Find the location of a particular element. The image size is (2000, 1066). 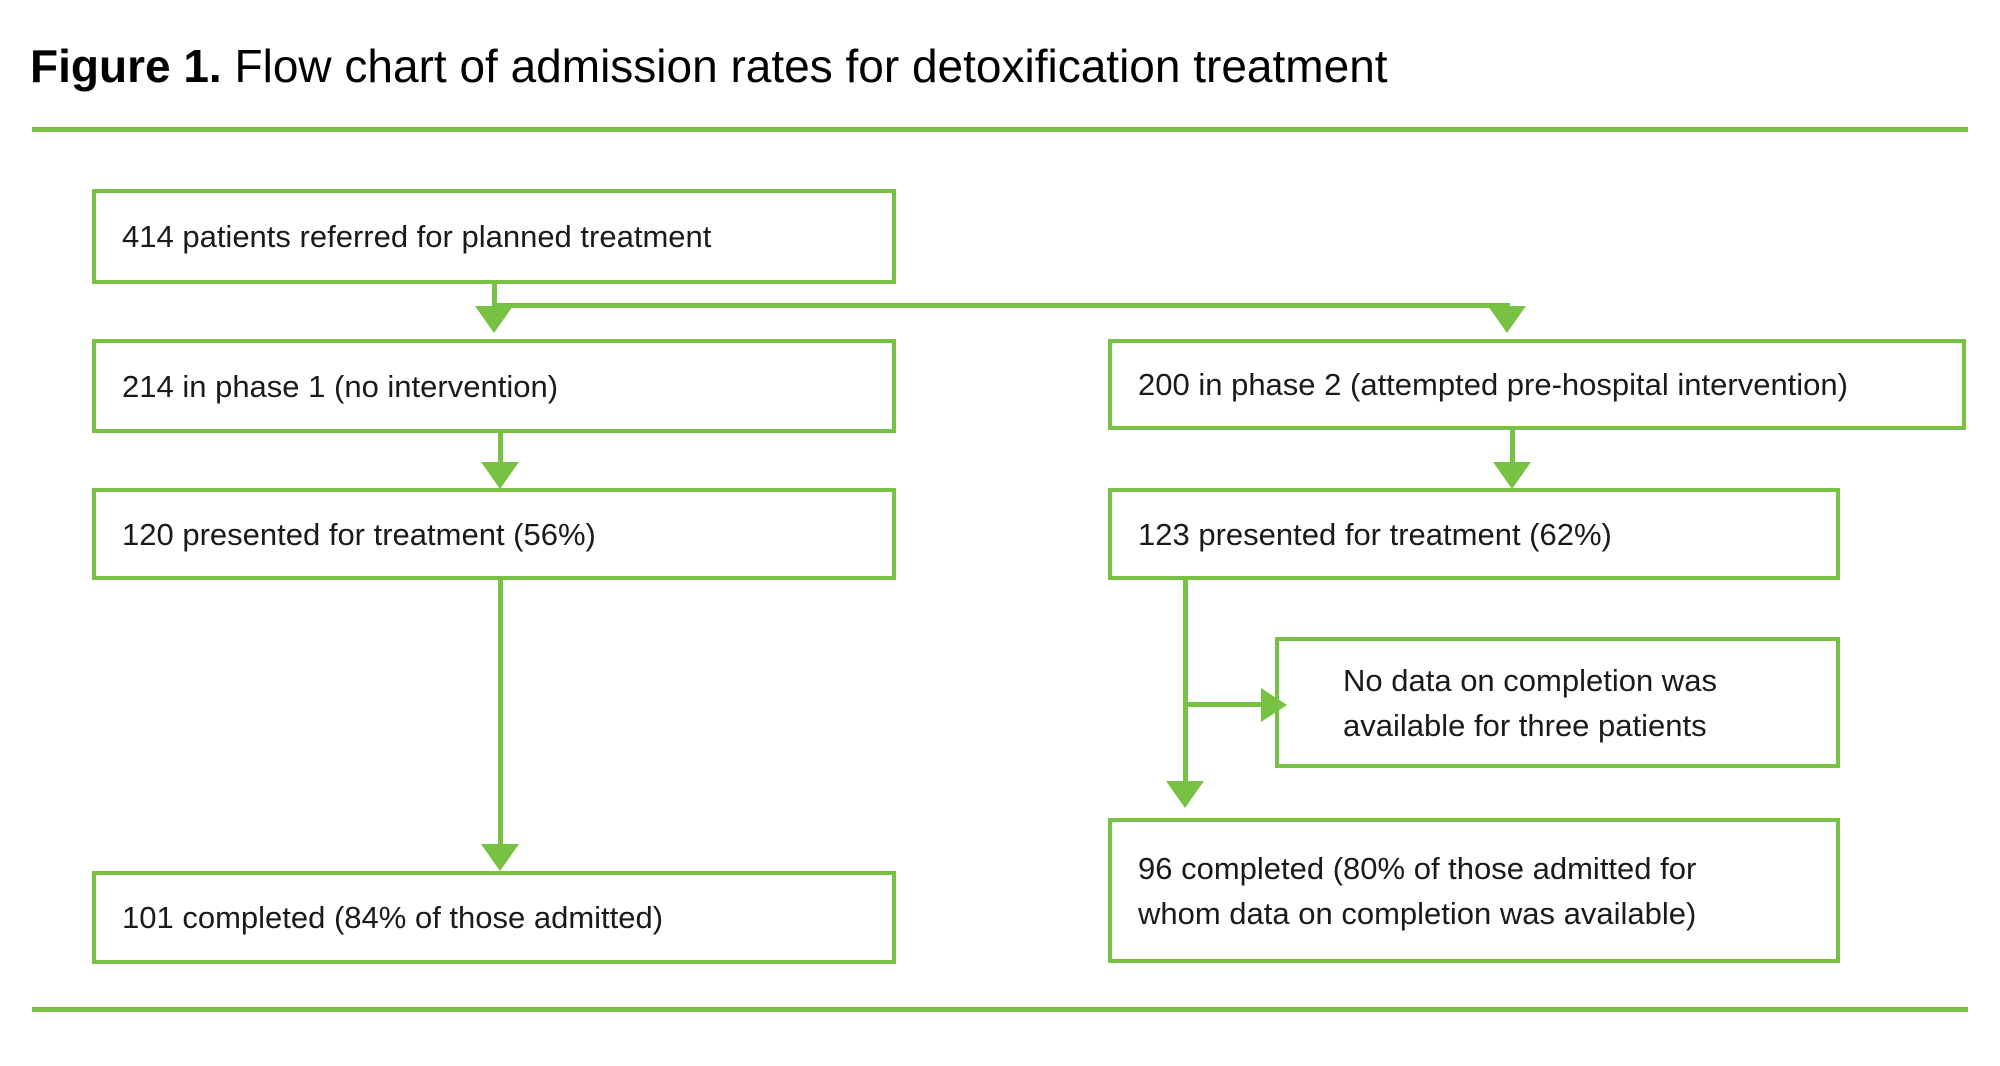

connector-referred-branch is located at coordinates (1001, 305).